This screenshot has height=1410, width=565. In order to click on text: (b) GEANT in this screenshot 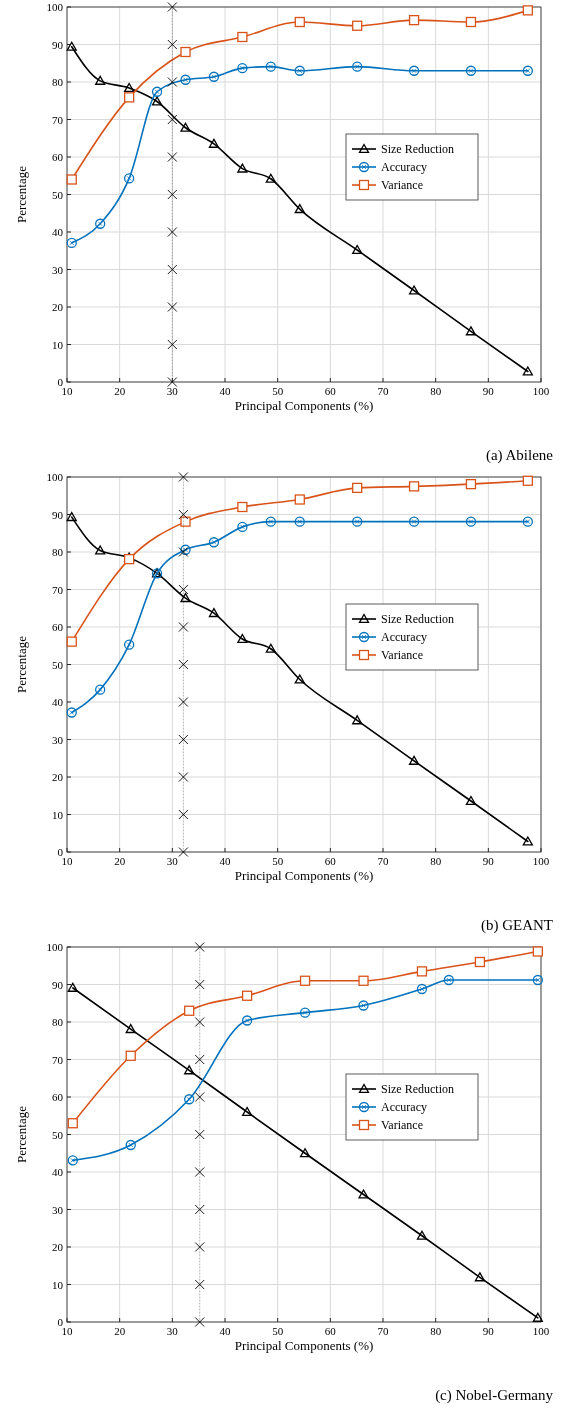, I will do `click(516, 925)`.